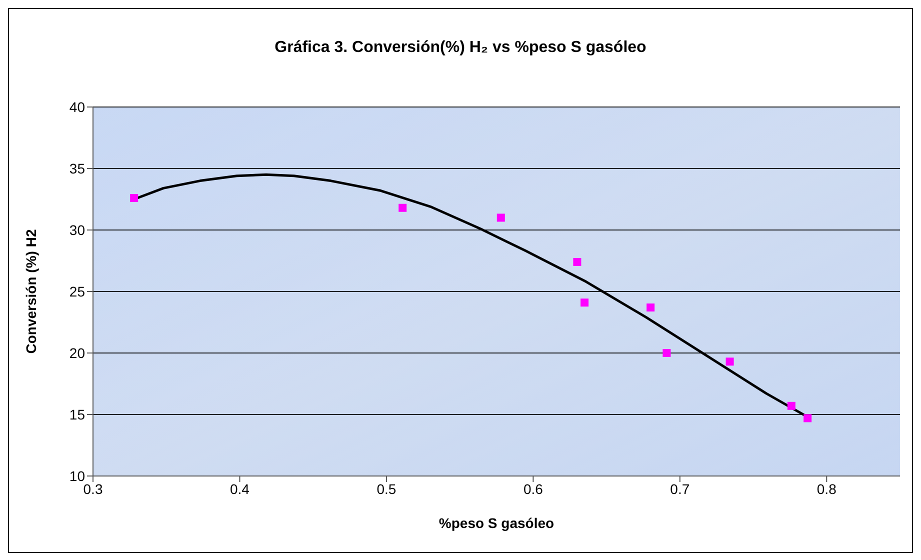 The width and height of the screenshot is (921, 560). Describe the element at coordinates (77, 476) in the screenshot. I see `y-tick-label: 10` at that location.